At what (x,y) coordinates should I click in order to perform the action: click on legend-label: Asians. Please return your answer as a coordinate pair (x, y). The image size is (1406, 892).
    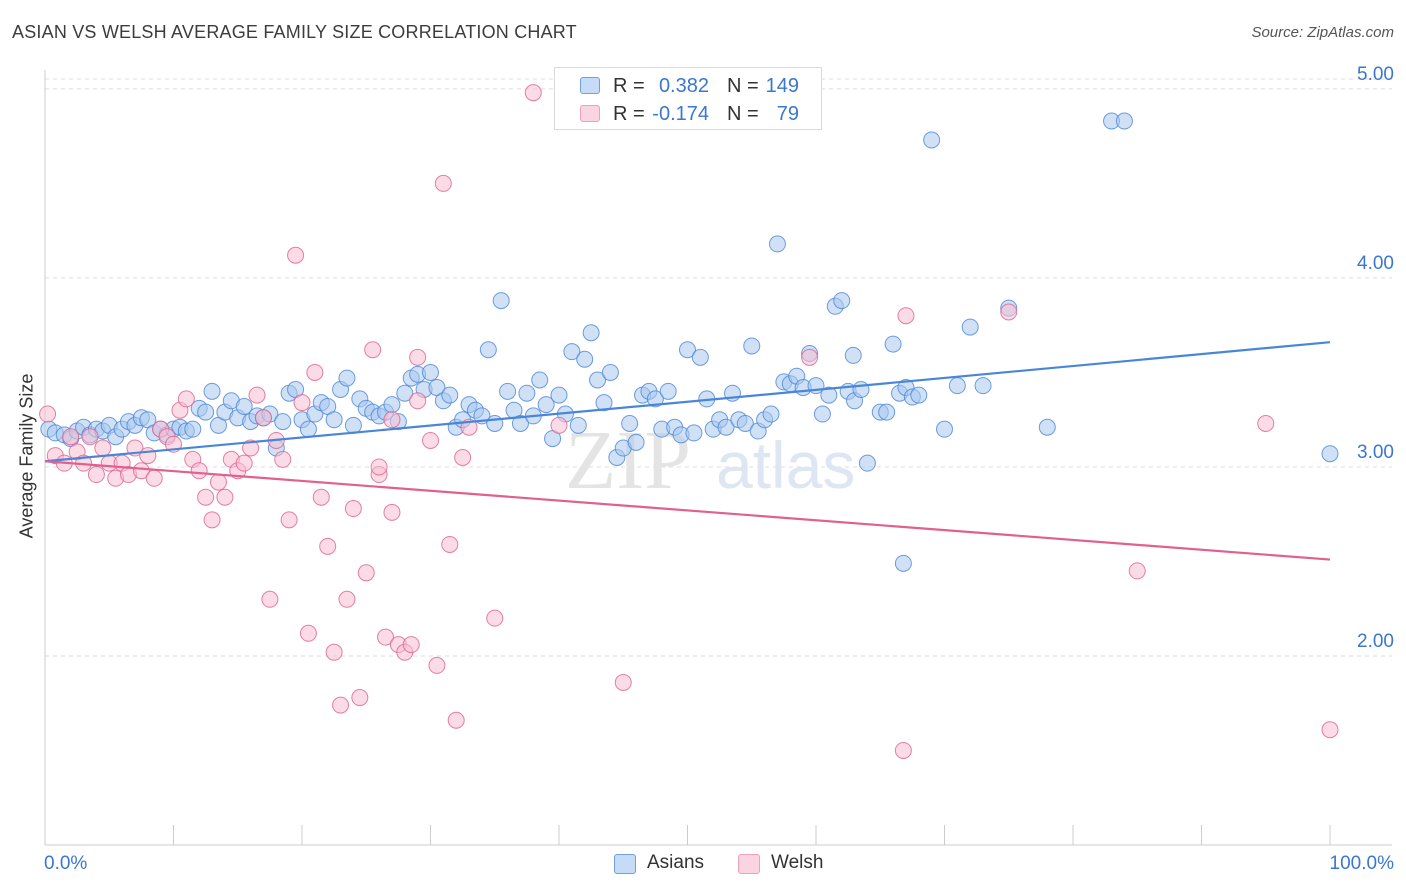
    Looking at the image, I should click on (676, 862).